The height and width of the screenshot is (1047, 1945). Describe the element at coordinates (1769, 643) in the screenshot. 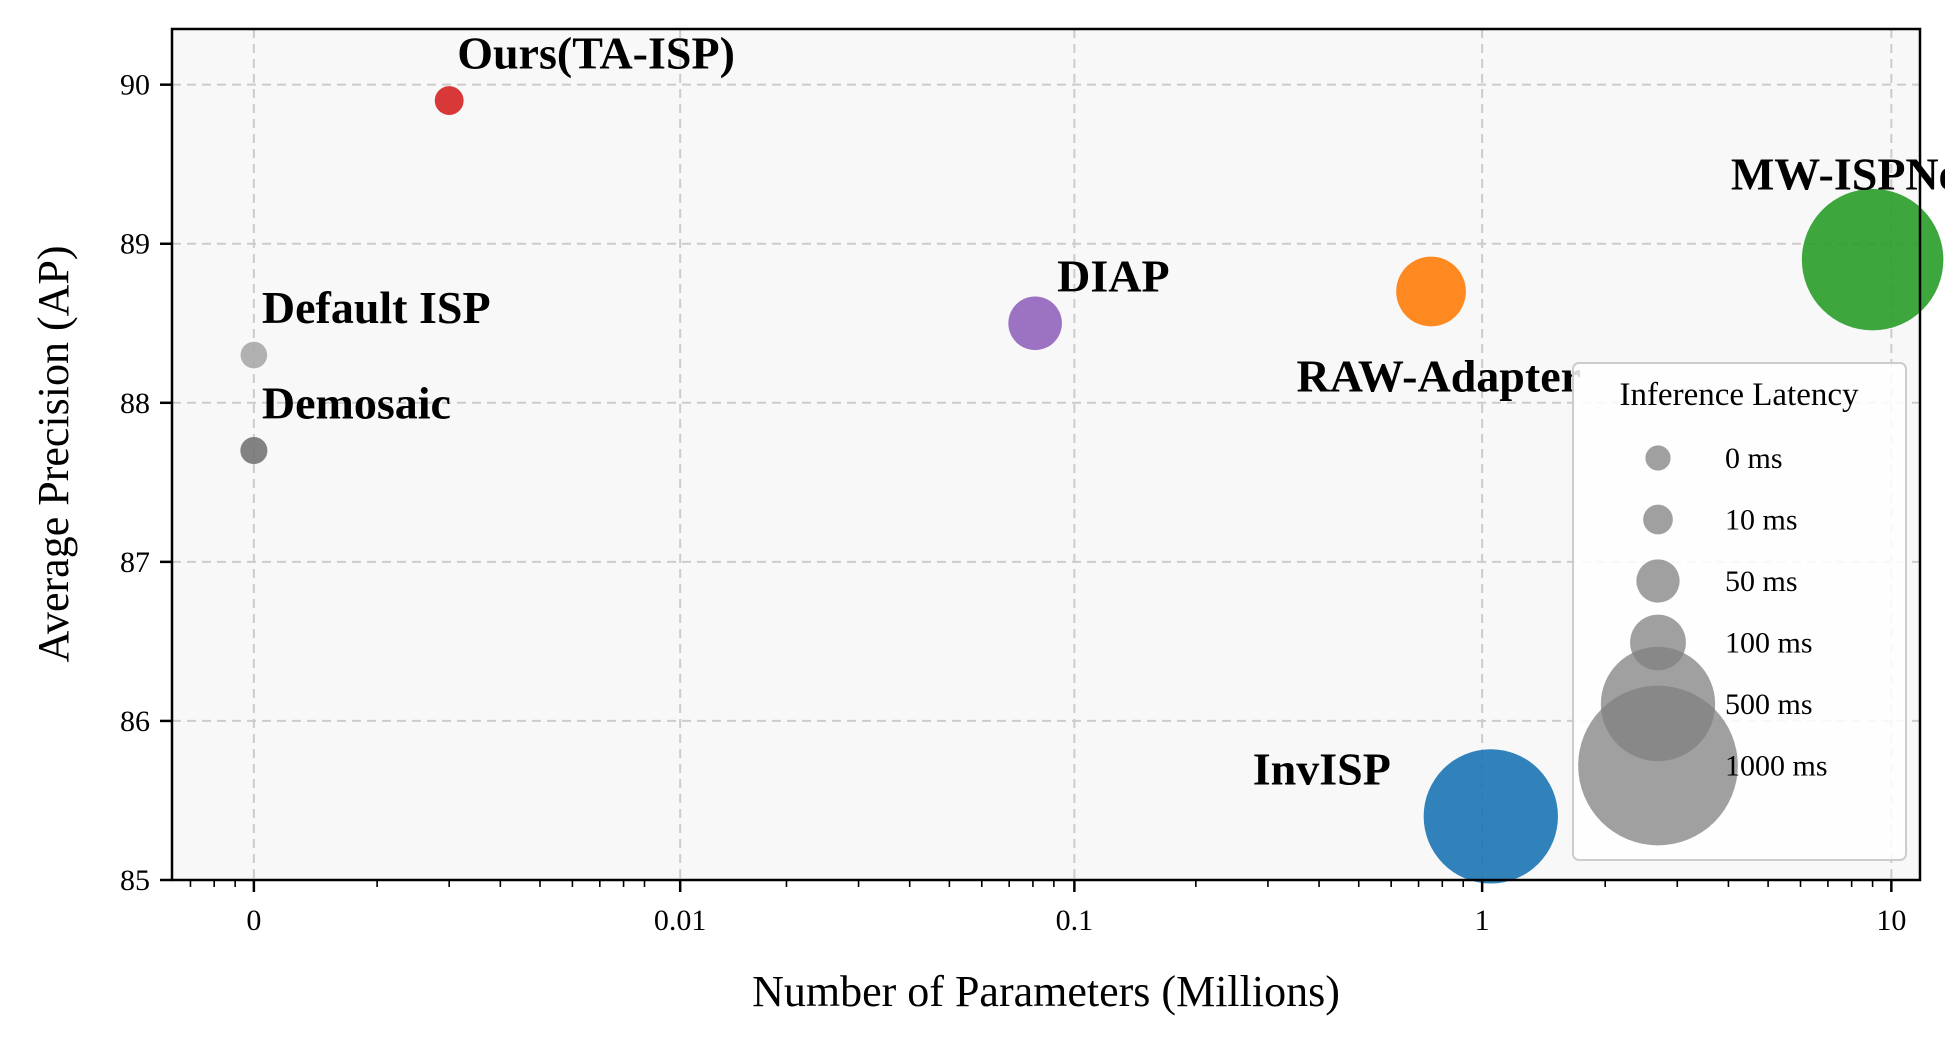

I see `legend-label: 100 ms` at that location.